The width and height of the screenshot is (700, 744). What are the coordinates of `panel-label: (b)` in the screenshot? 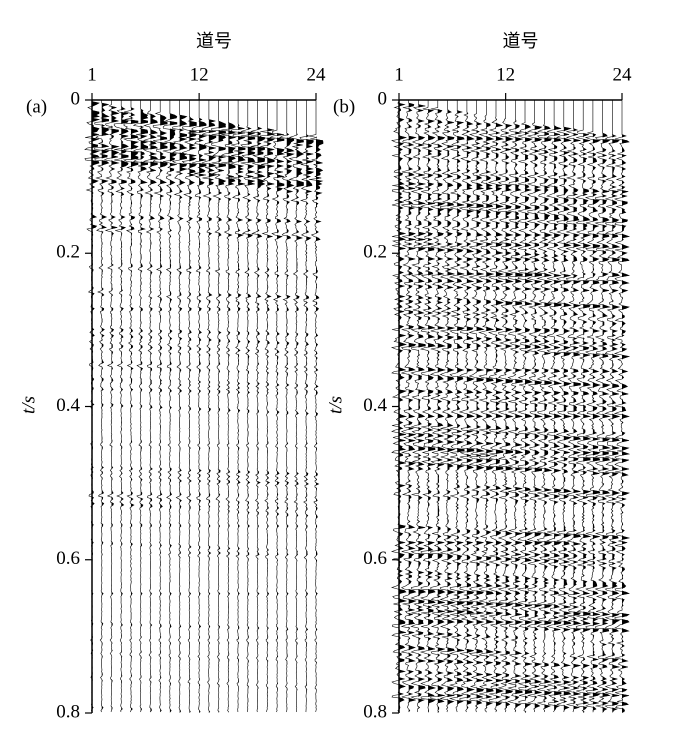 It's located at (344, 106).